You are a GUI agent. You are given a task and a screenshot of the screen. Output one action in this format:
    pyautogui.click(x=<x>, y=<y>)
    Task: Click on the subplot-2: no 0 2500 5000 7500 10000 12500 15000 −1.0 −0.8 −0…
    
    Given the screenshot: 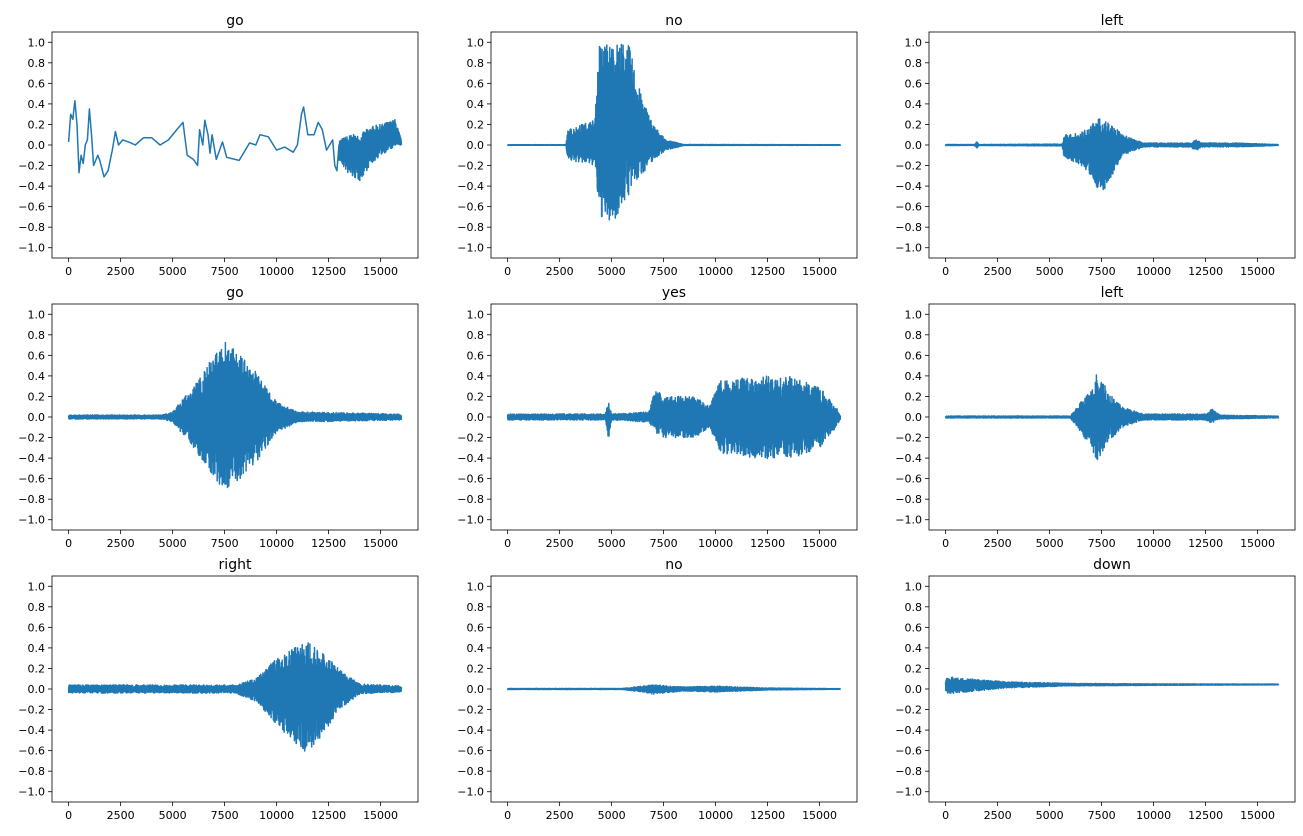 What is the action you would take?
    pyautogui.click(x=657, y=145)
    